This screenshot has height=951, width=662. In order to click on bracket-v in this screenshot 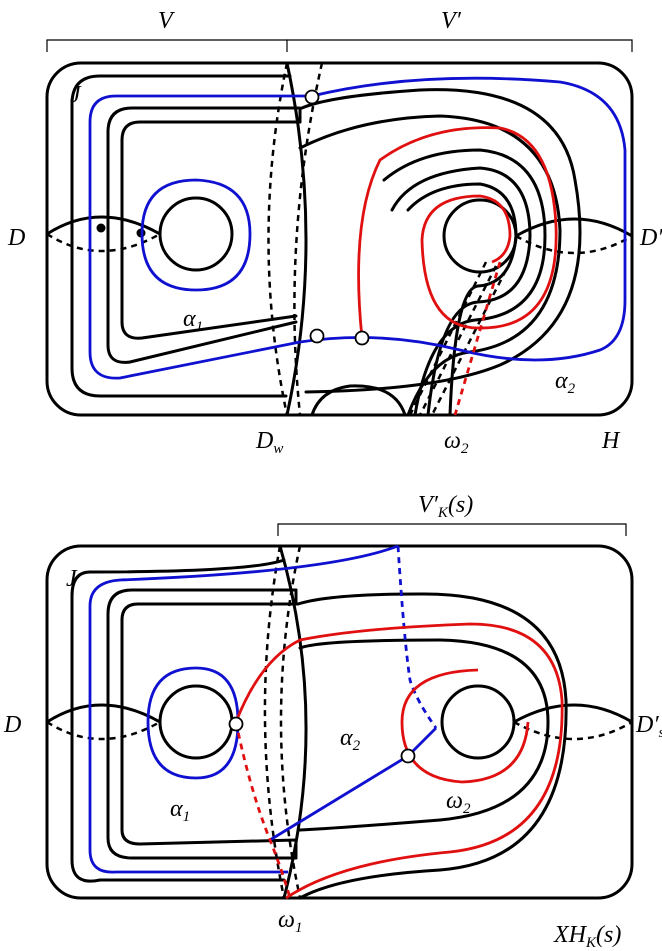, I will do `click(167, 45)`.